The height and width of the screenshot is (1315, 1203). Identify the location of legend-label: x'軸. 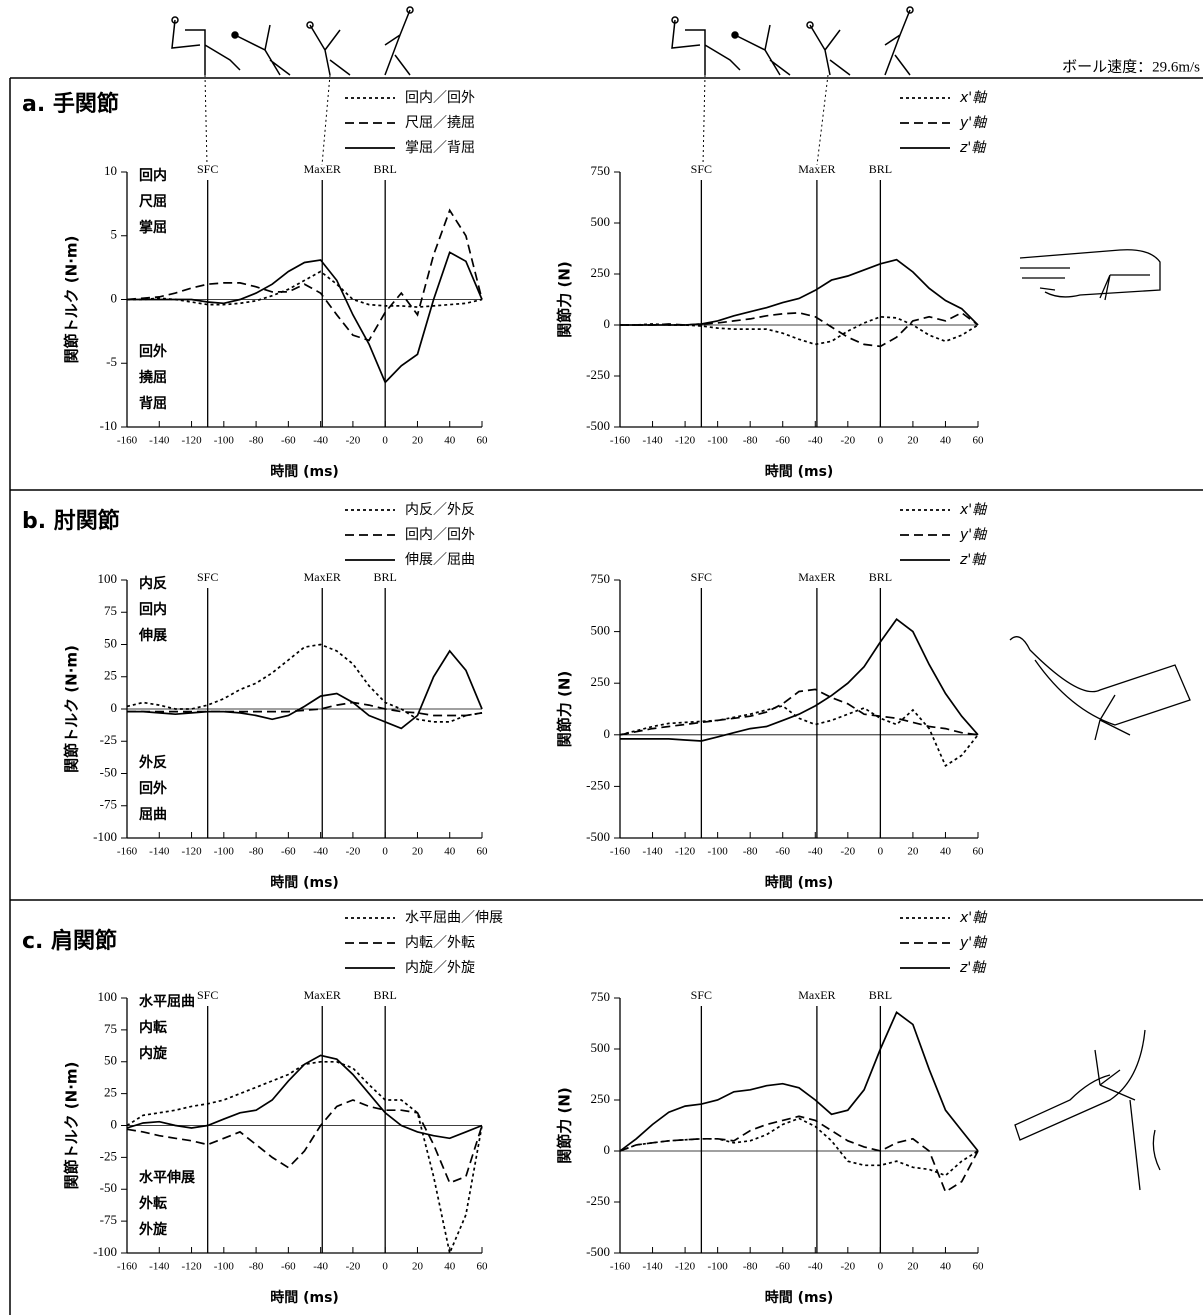
(973, 98).